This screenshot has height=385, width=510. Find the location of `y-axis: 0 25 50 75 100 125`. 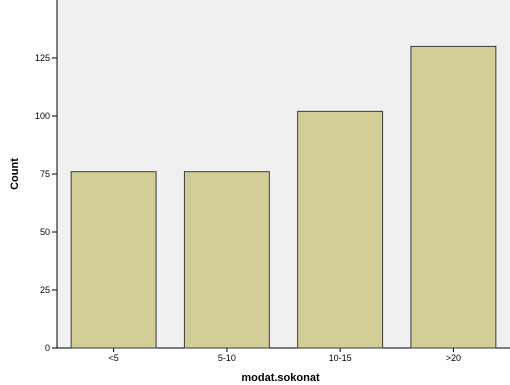

y-axis: 0 25 50 75 100 125 is located at coordinates (46, 176).